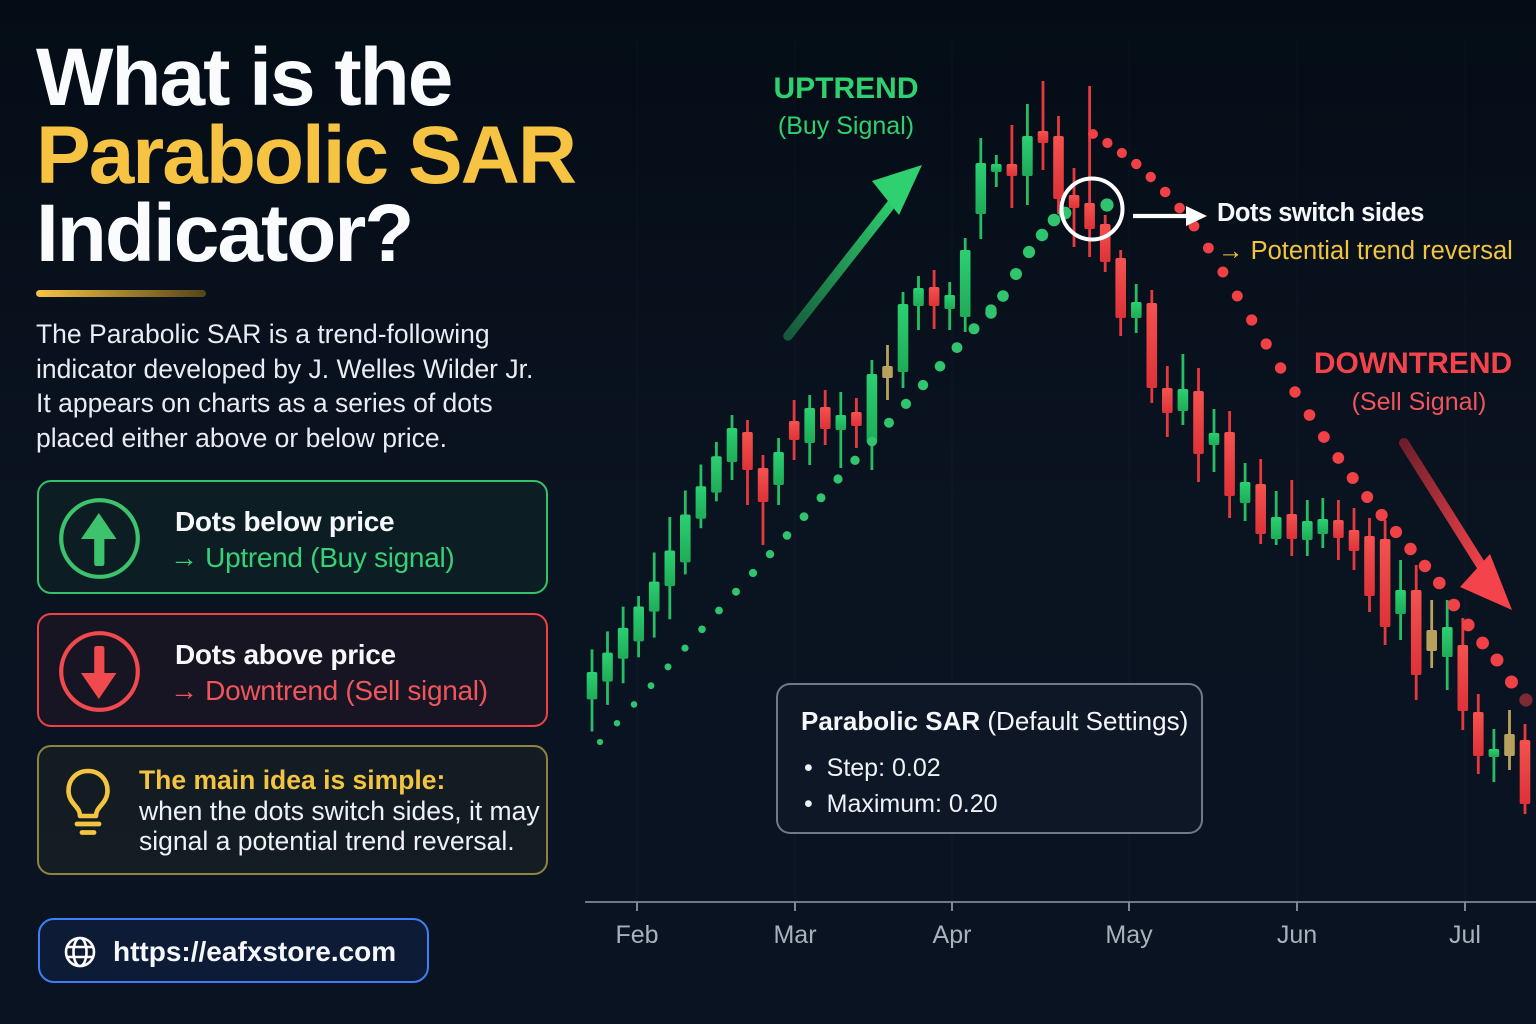 Image resolution: width=1536 pixels, height=1024 pixels. What do you see at coordinates (1297, 935) in the screenshot?
I see `svg-text: Jun` at bounding box center [1297, 935].